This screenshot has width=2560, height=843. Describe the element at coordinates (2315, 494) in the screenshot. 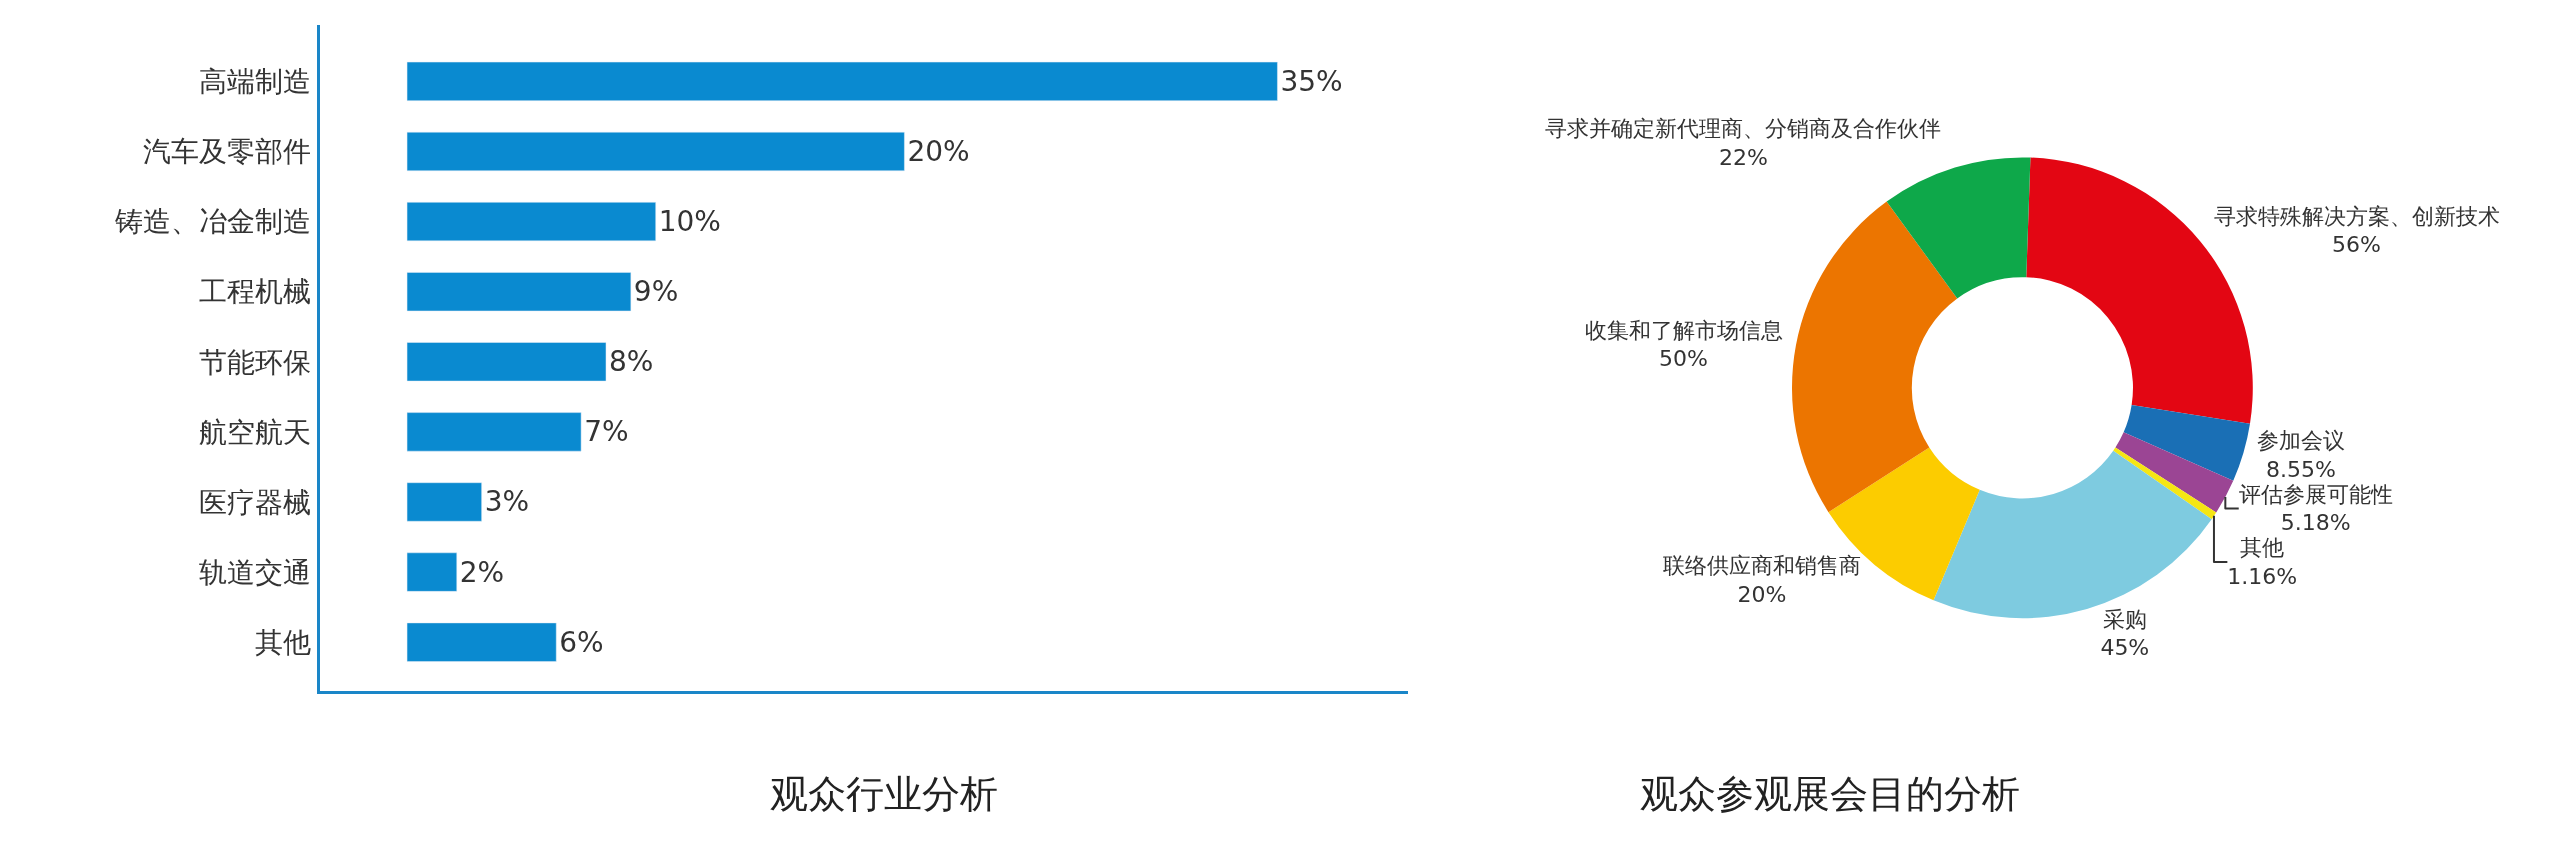

I see `slice-label: 评估参展可能性` at that location.